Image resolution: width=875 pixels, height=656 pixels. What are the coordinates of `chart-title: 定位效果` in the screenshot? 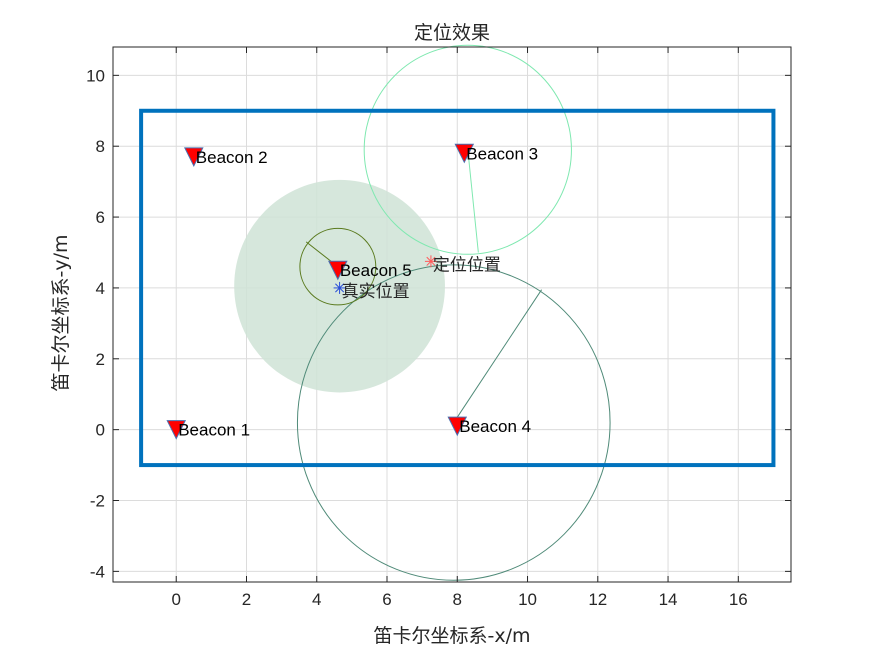 It's located at (452, 33).